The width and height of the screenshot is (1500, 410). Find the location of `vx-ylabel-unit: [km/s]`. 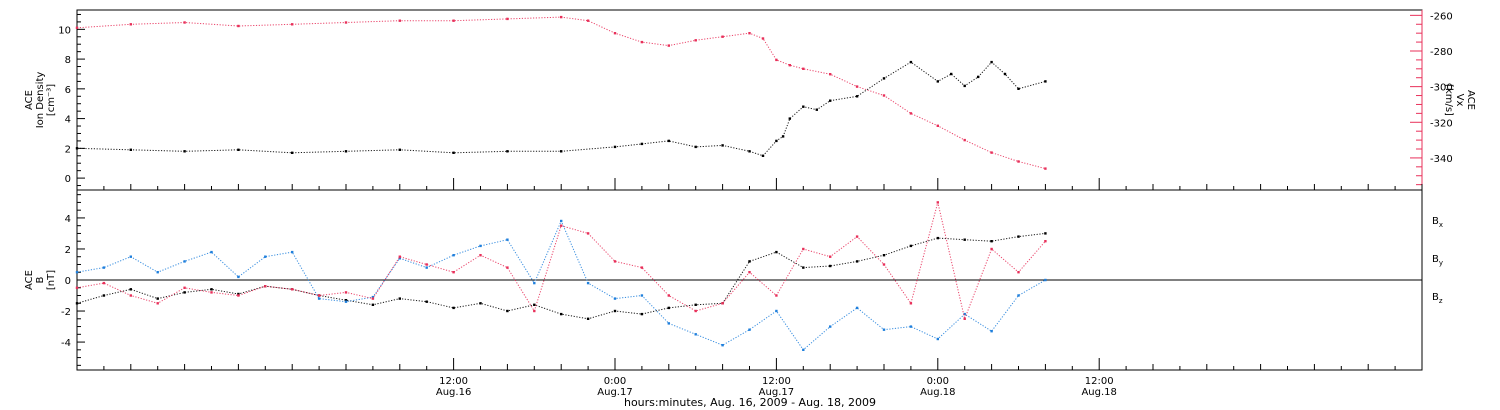

vx-ylabel-unit: [km/s] is located at coordinates (1448, 100).